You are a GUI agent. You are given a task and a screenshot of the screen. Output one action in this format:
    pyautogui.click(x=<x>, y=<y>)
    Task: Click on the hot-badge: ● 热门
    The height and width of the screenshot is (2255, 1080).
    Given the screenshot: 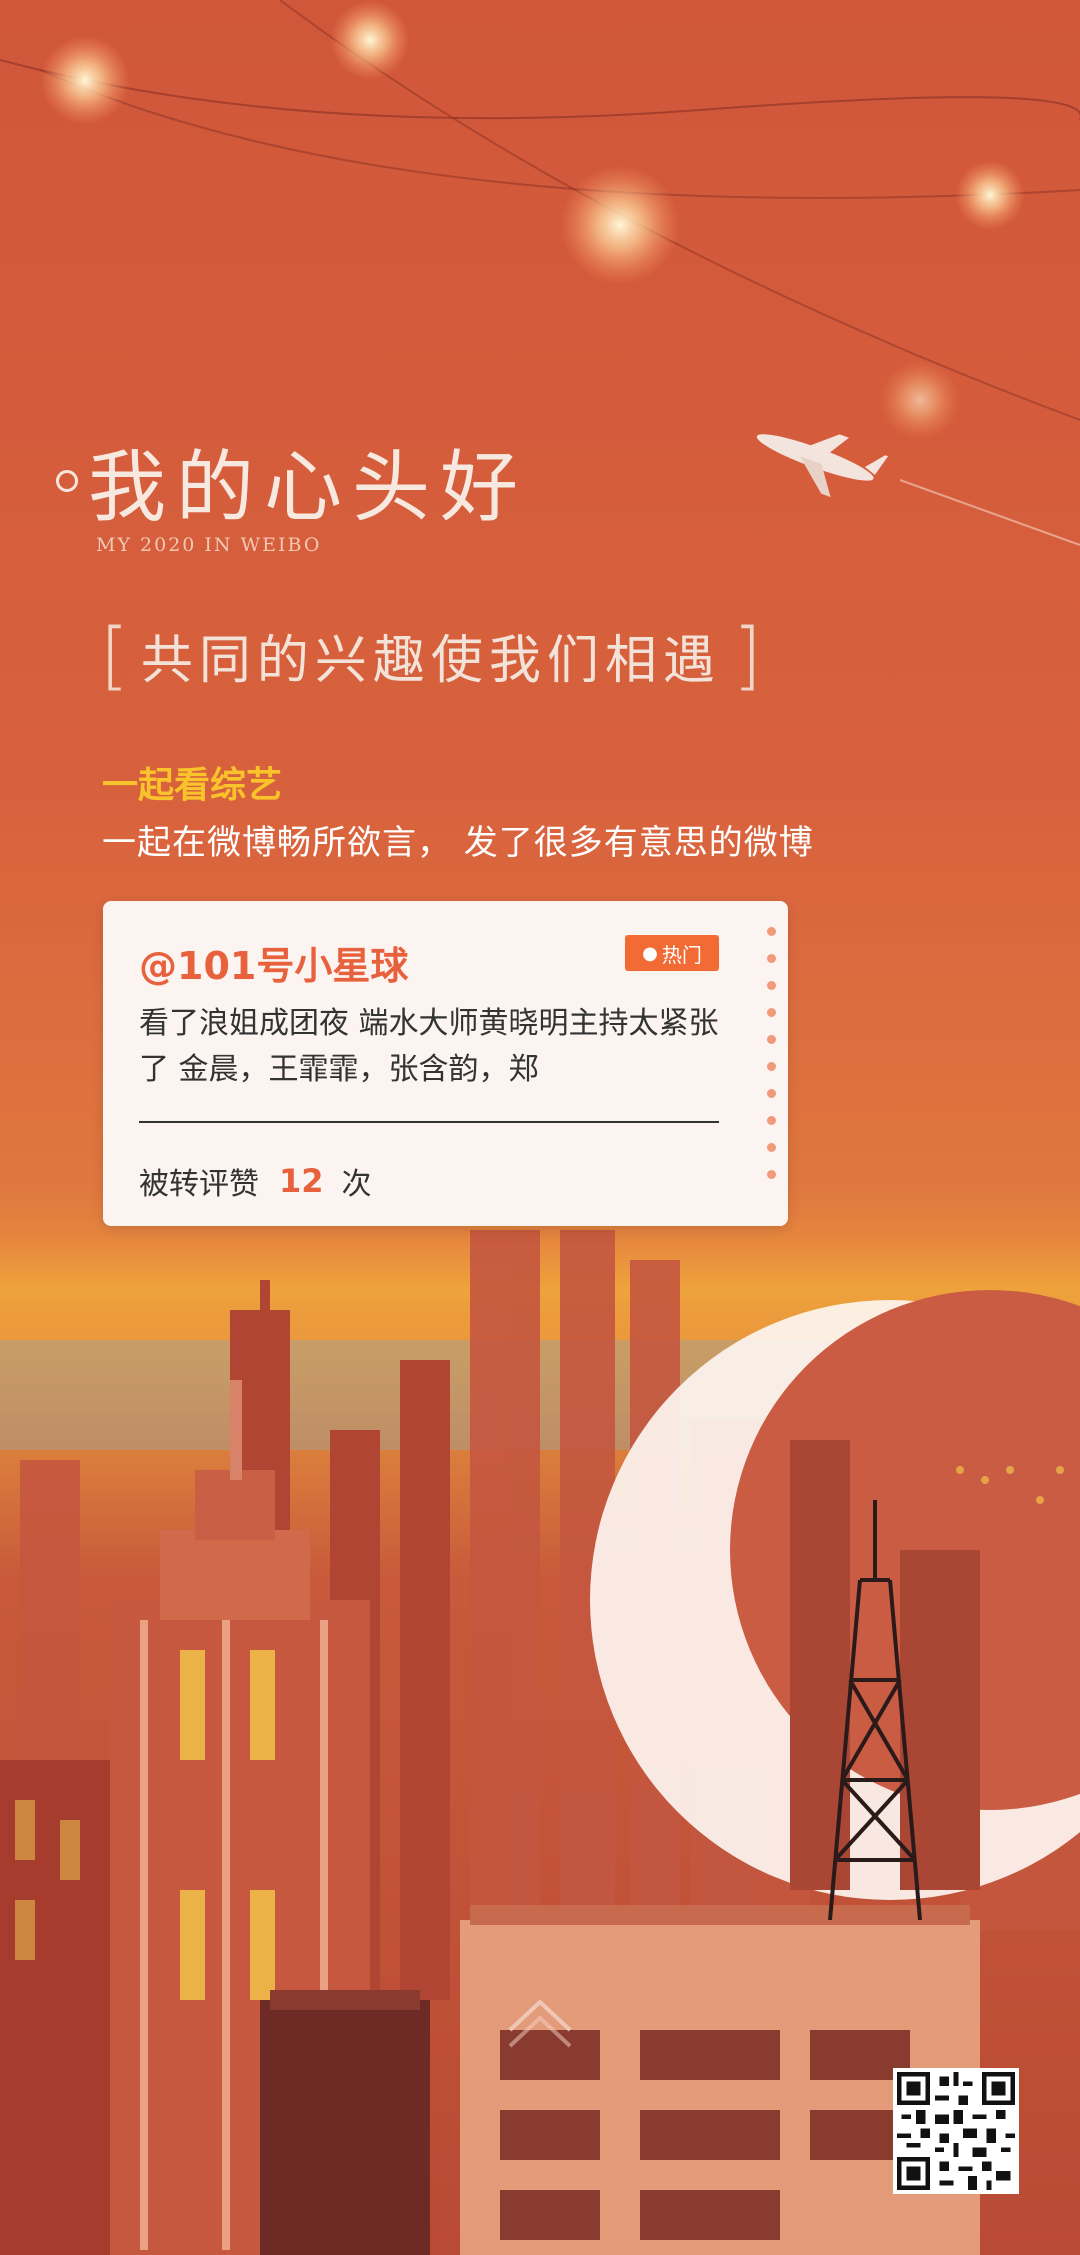 What is the action you would take?
    pyautogui.click(x=672, y=953)
    